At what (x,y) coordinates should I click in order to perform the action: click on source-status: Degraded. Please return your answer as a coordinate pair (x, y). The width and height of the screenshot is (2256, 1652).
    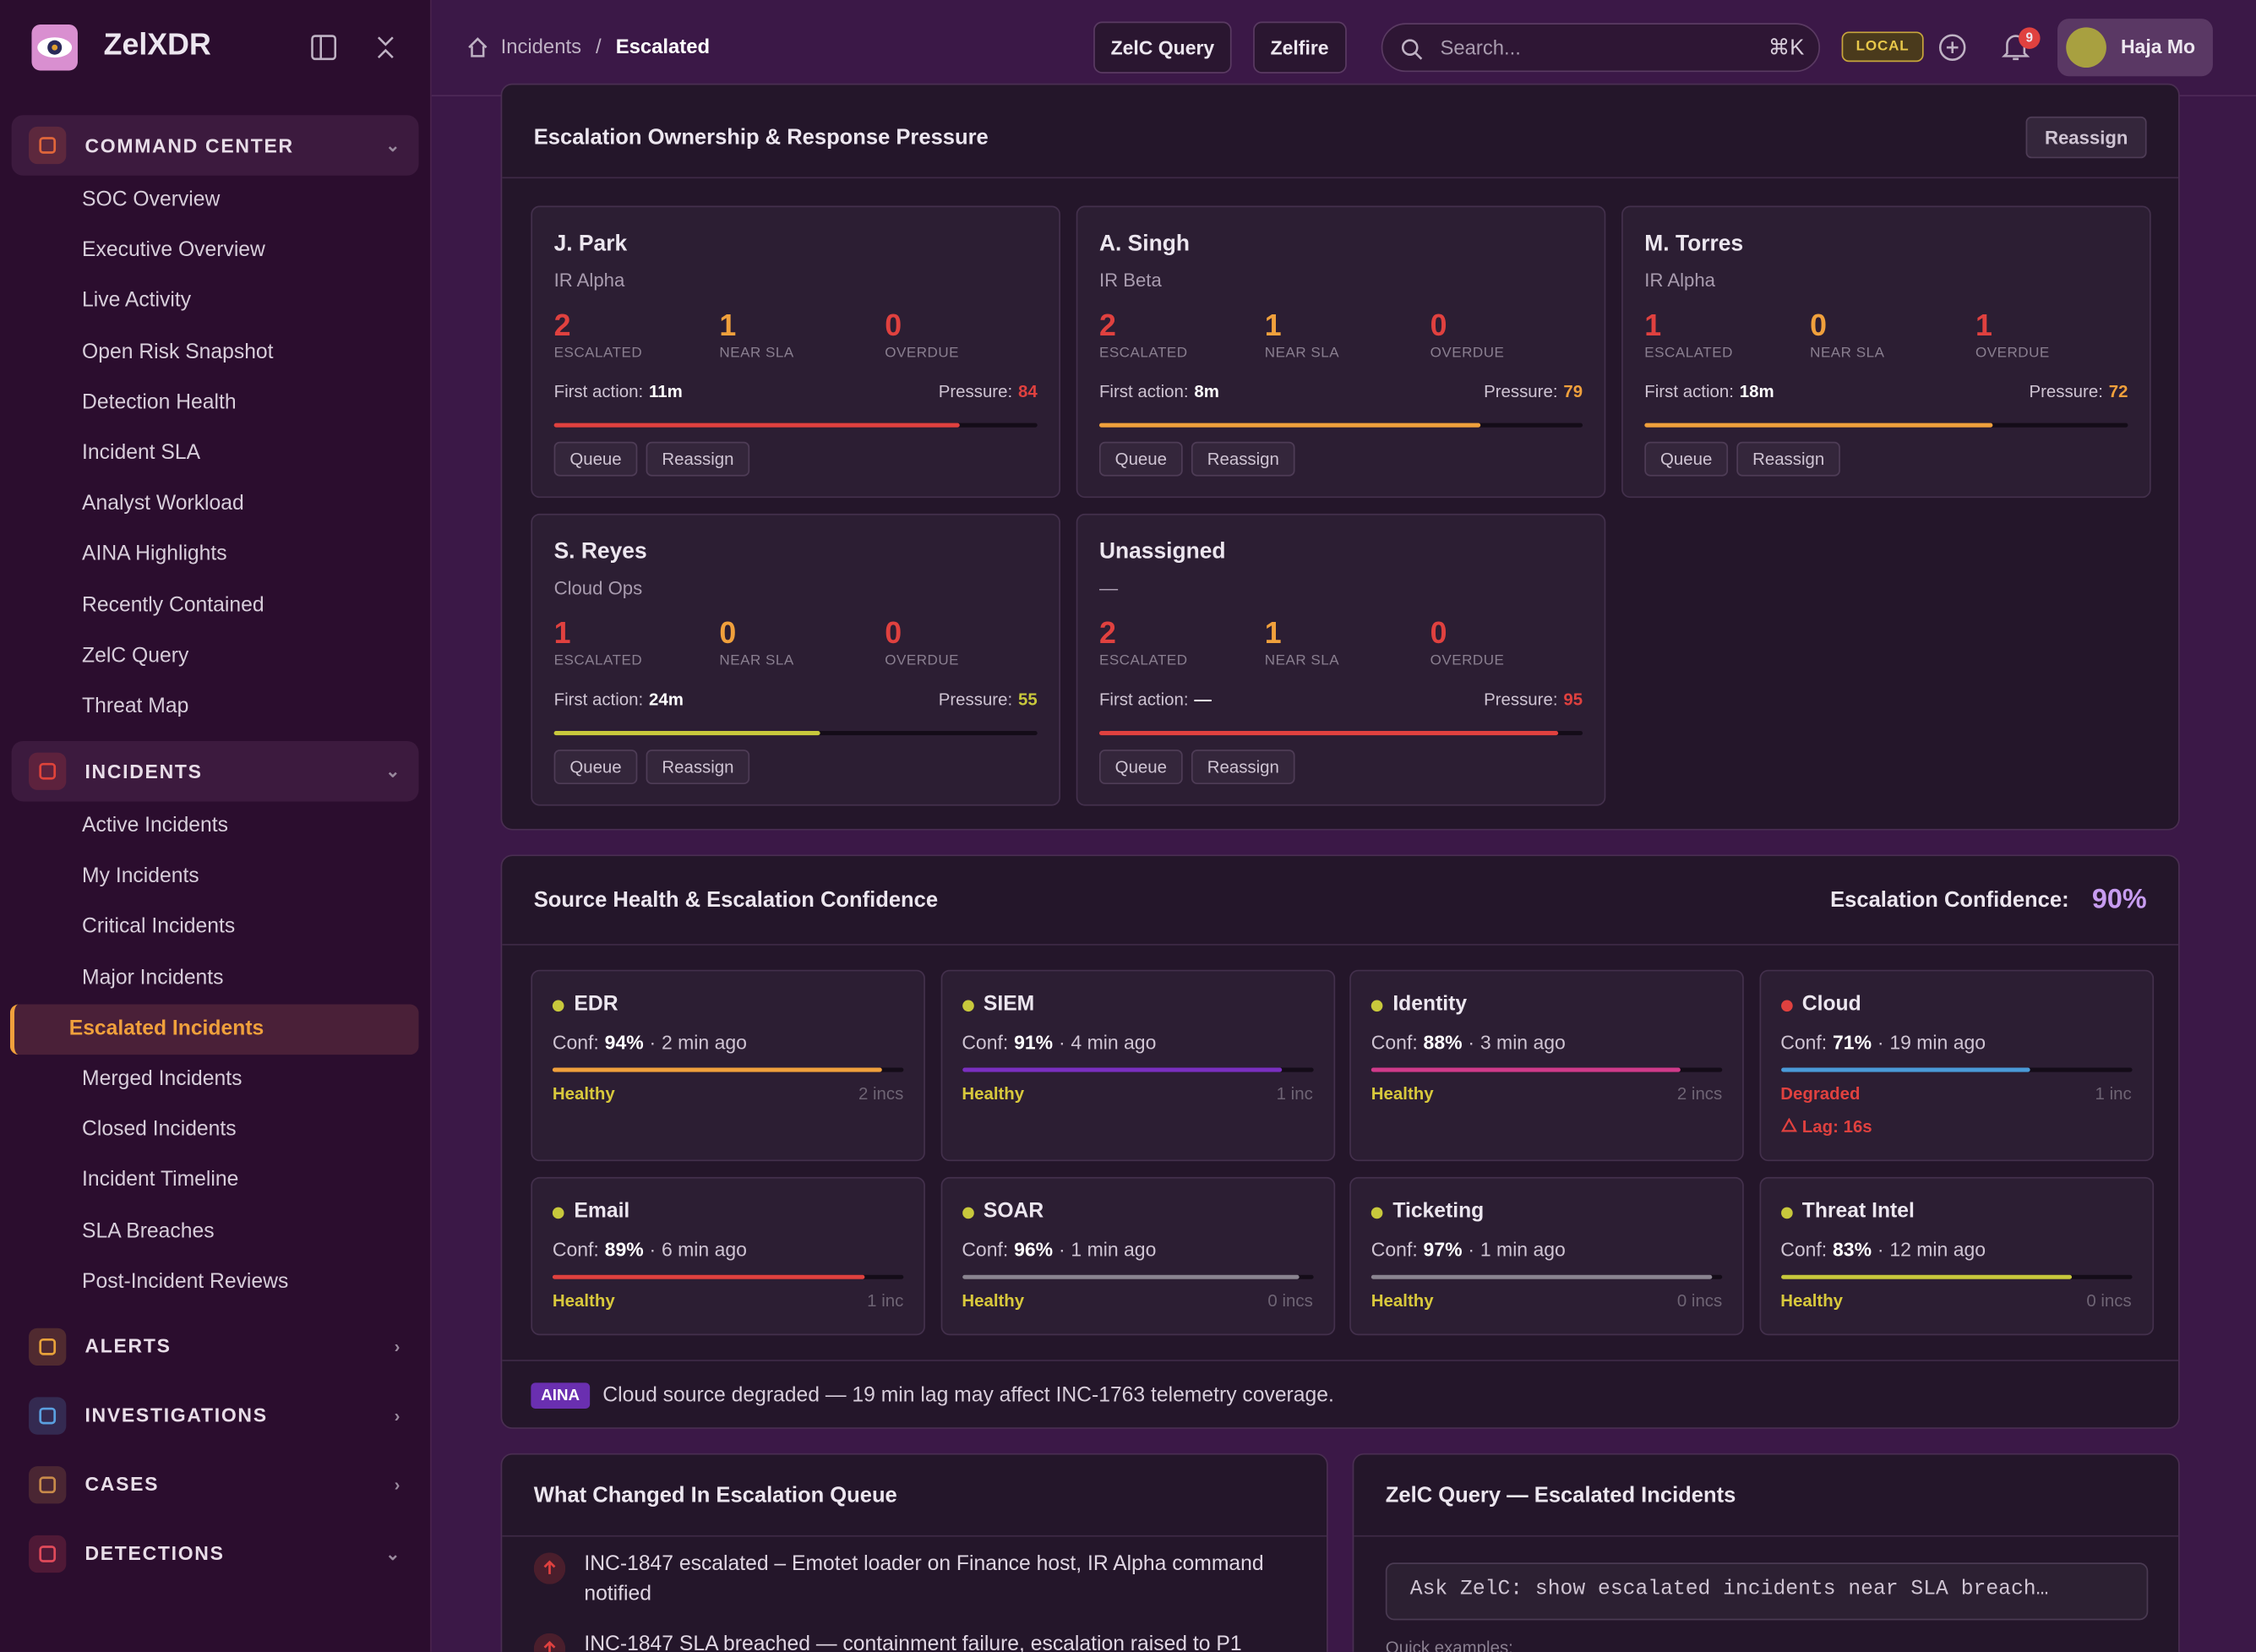
    Looking at the image, I should click on (1821, 1093).